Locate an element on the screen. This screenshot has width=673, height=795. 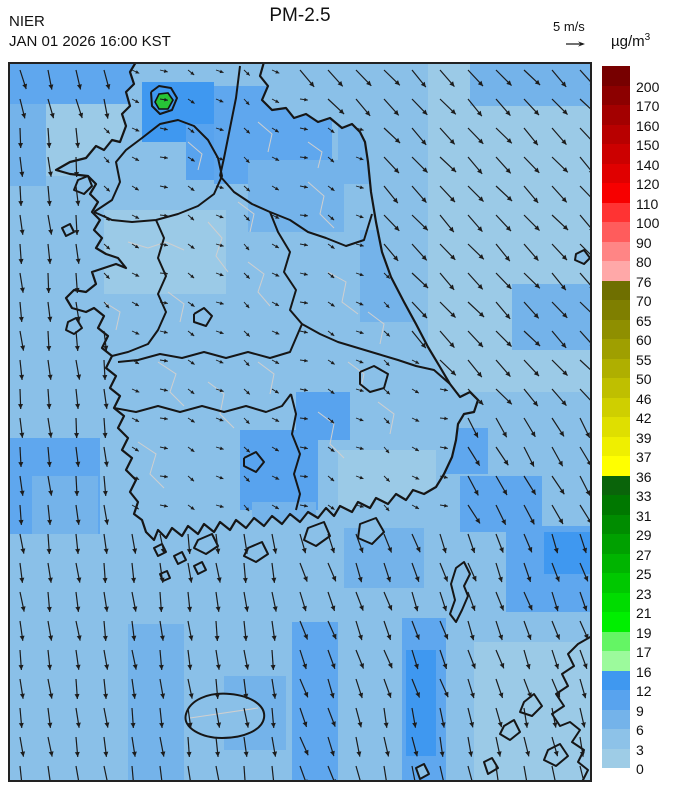
colorbar-tick-label: 150 is located at coordinates (648, 145).